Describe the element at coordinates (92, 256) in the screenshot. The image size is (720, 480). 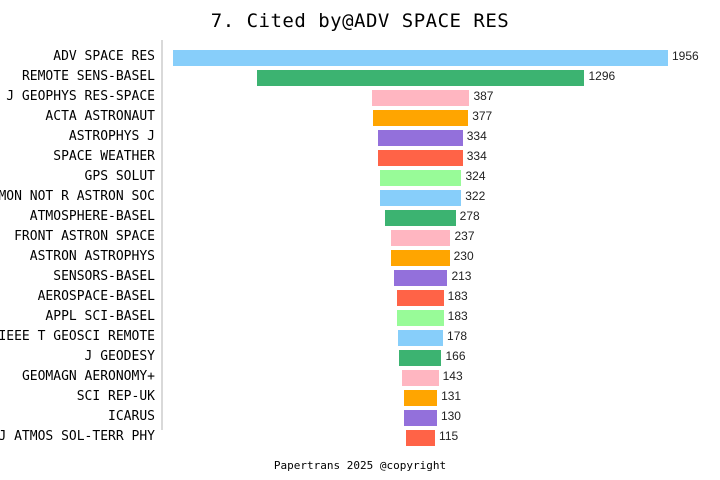
I see `category-label: ASTRON ASTROPHYS` at that location.